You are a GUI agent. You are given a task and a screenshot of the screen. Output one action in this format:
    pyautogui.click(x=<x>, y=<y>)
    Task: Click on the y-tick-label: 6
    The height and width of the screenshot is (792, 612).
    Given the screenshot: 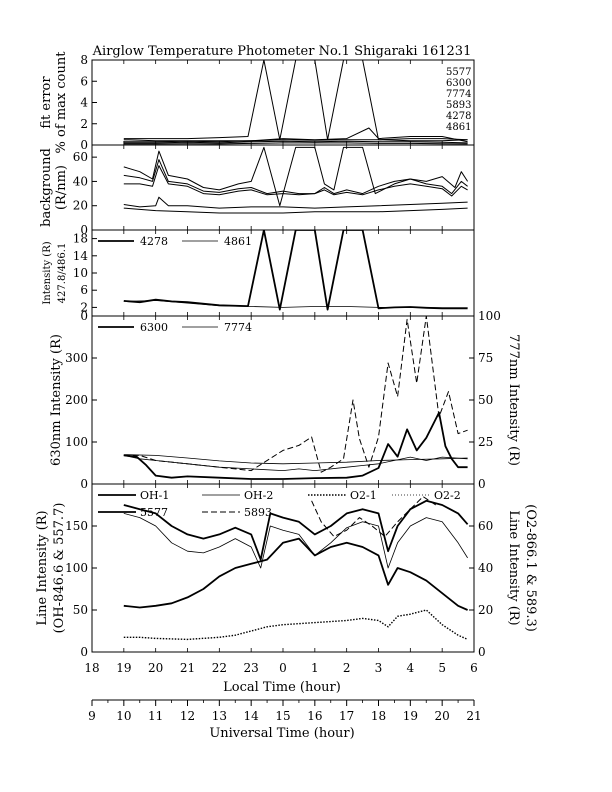 What is the action you would take?
    pyautogui.click(x=84, y=81)
    